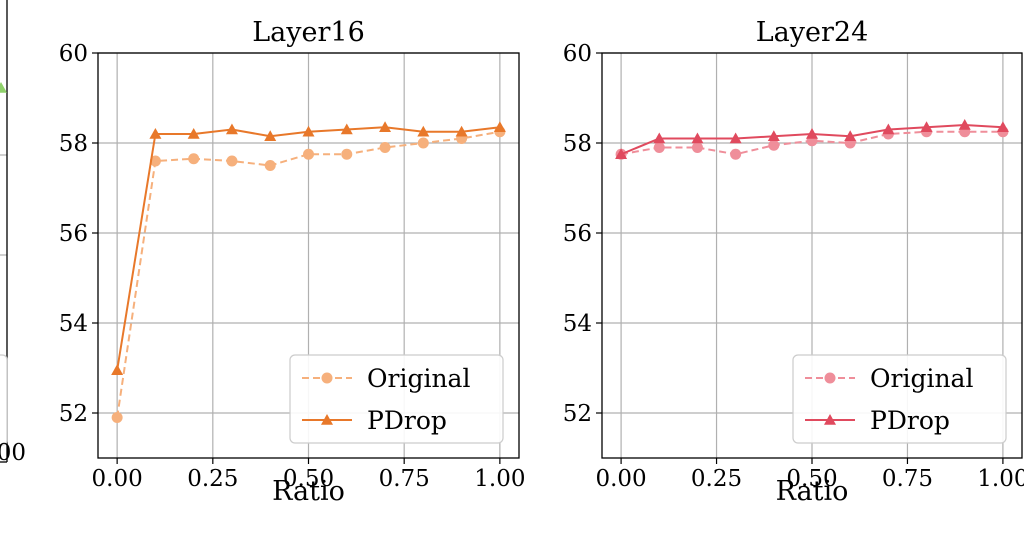 The height and width of the screenshot is (547, 1024). What do you see at coordinates (4, 400) in the screenshot?
I see `legend-box-partial` at bounding box center [4, 400].